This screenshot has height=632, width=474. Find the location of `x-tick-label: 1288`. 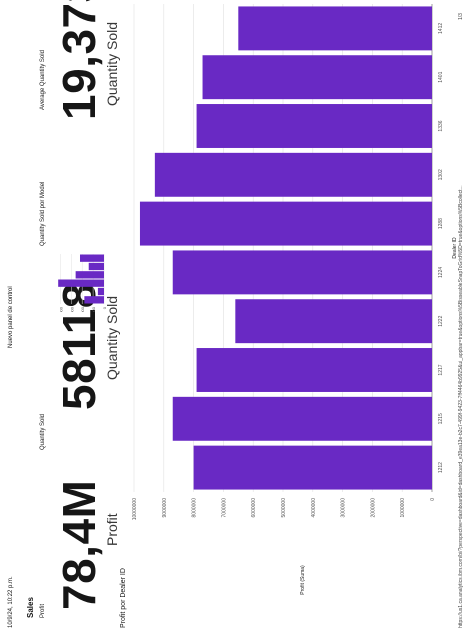

x-tick-label: 1288 is located at coordinates (441, 223).